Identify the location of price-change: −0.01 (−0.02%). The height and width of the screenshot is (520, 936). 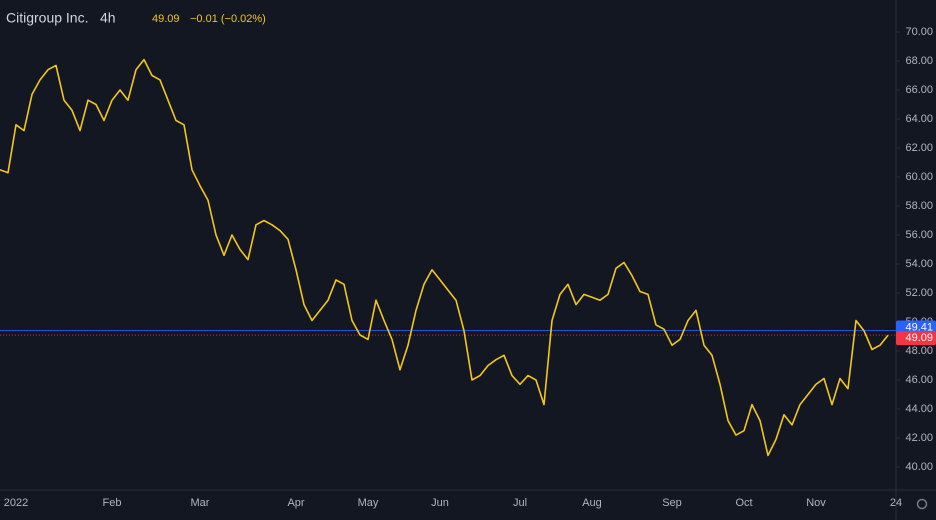
(228, 19).